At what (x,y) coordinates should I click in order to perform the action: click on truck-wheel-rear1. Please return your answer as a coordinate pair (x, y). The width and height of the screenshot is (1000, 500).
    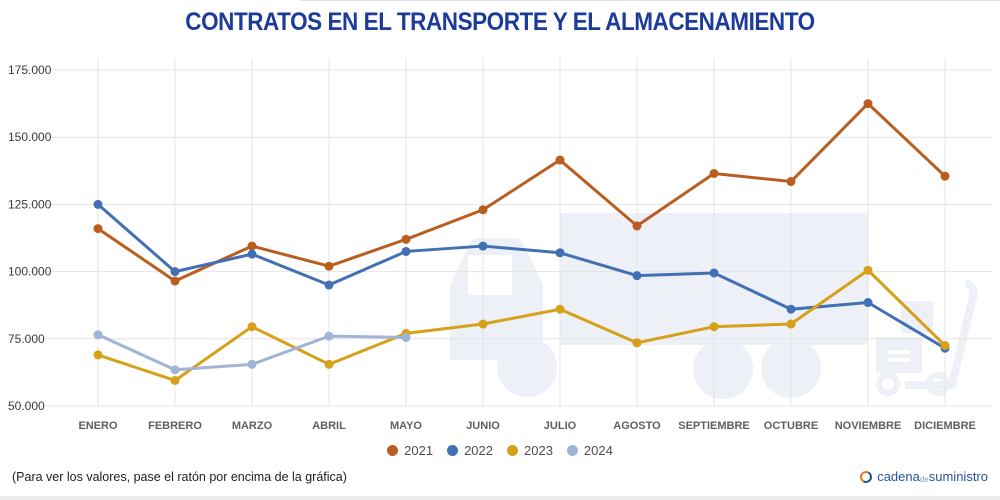
    Looking at the image, I should click on (723, 369).